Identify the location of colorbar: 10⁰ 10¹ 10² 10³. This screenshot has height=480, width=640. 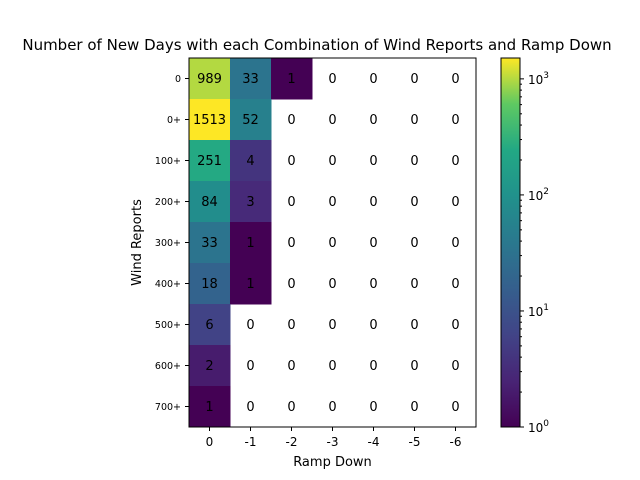
(524, 246).